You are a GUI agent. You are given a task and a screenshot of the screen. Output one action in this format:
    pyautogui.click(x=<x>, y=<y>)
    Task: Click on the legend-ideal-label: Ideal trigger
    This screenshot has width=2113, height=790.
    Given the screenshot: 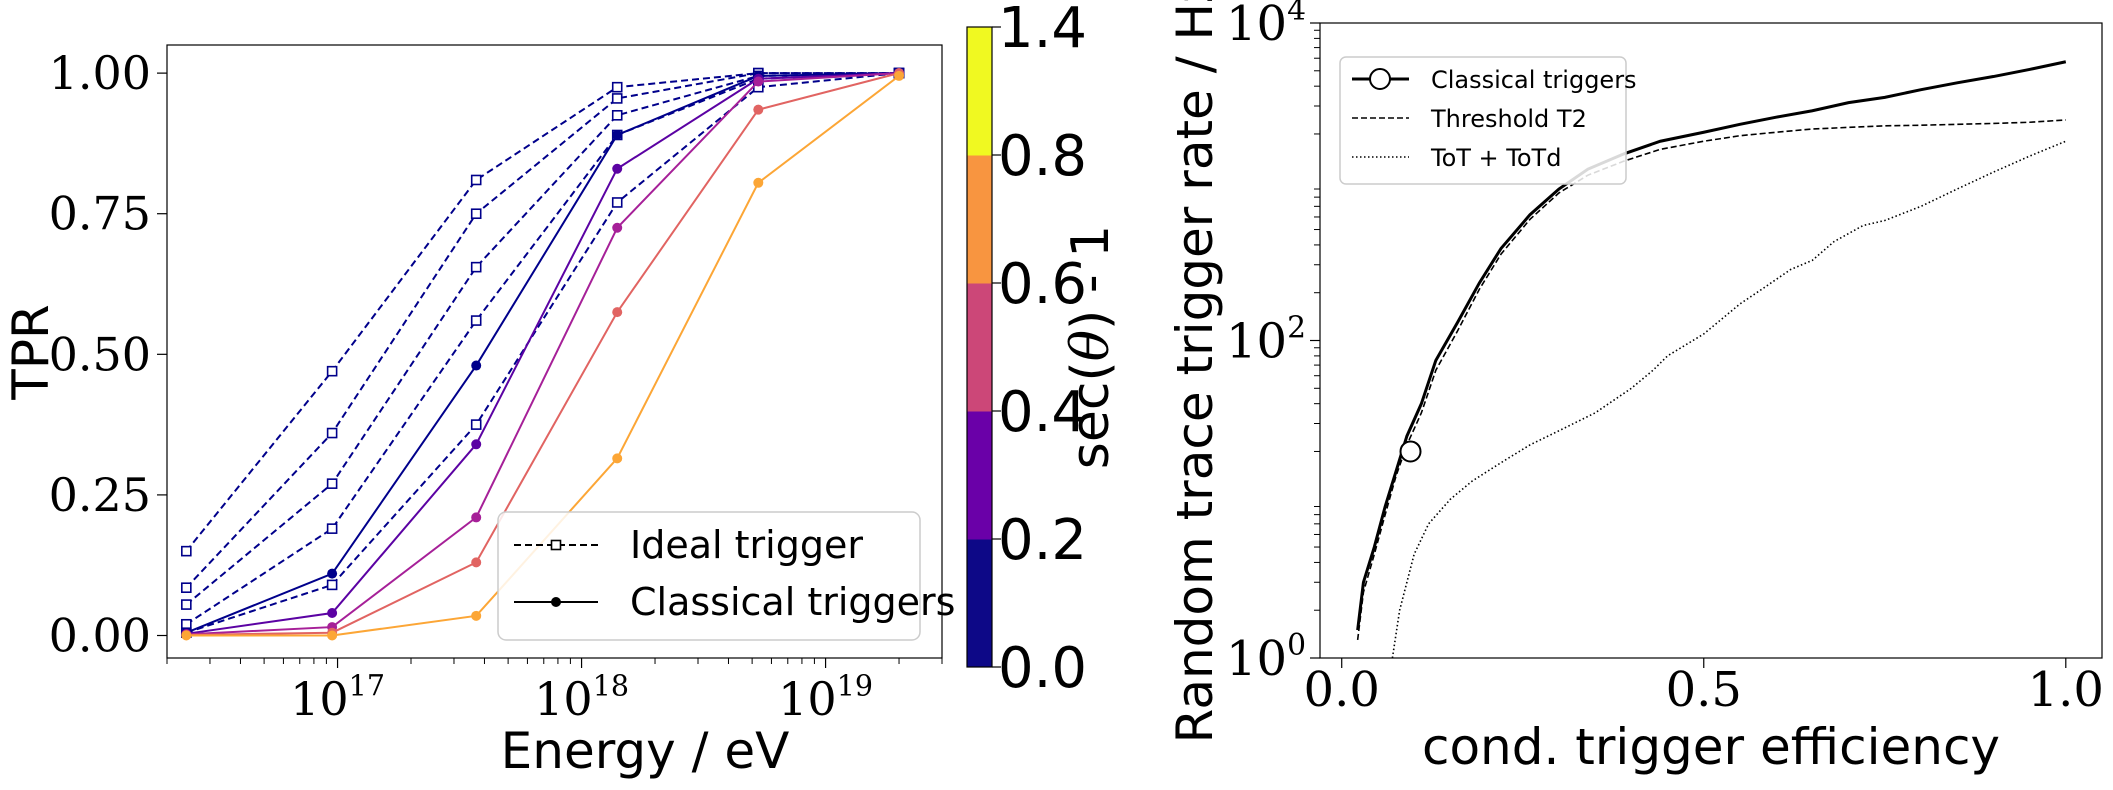 What is the action you would take?
    pyautogui.click(x=746, y=545)
    